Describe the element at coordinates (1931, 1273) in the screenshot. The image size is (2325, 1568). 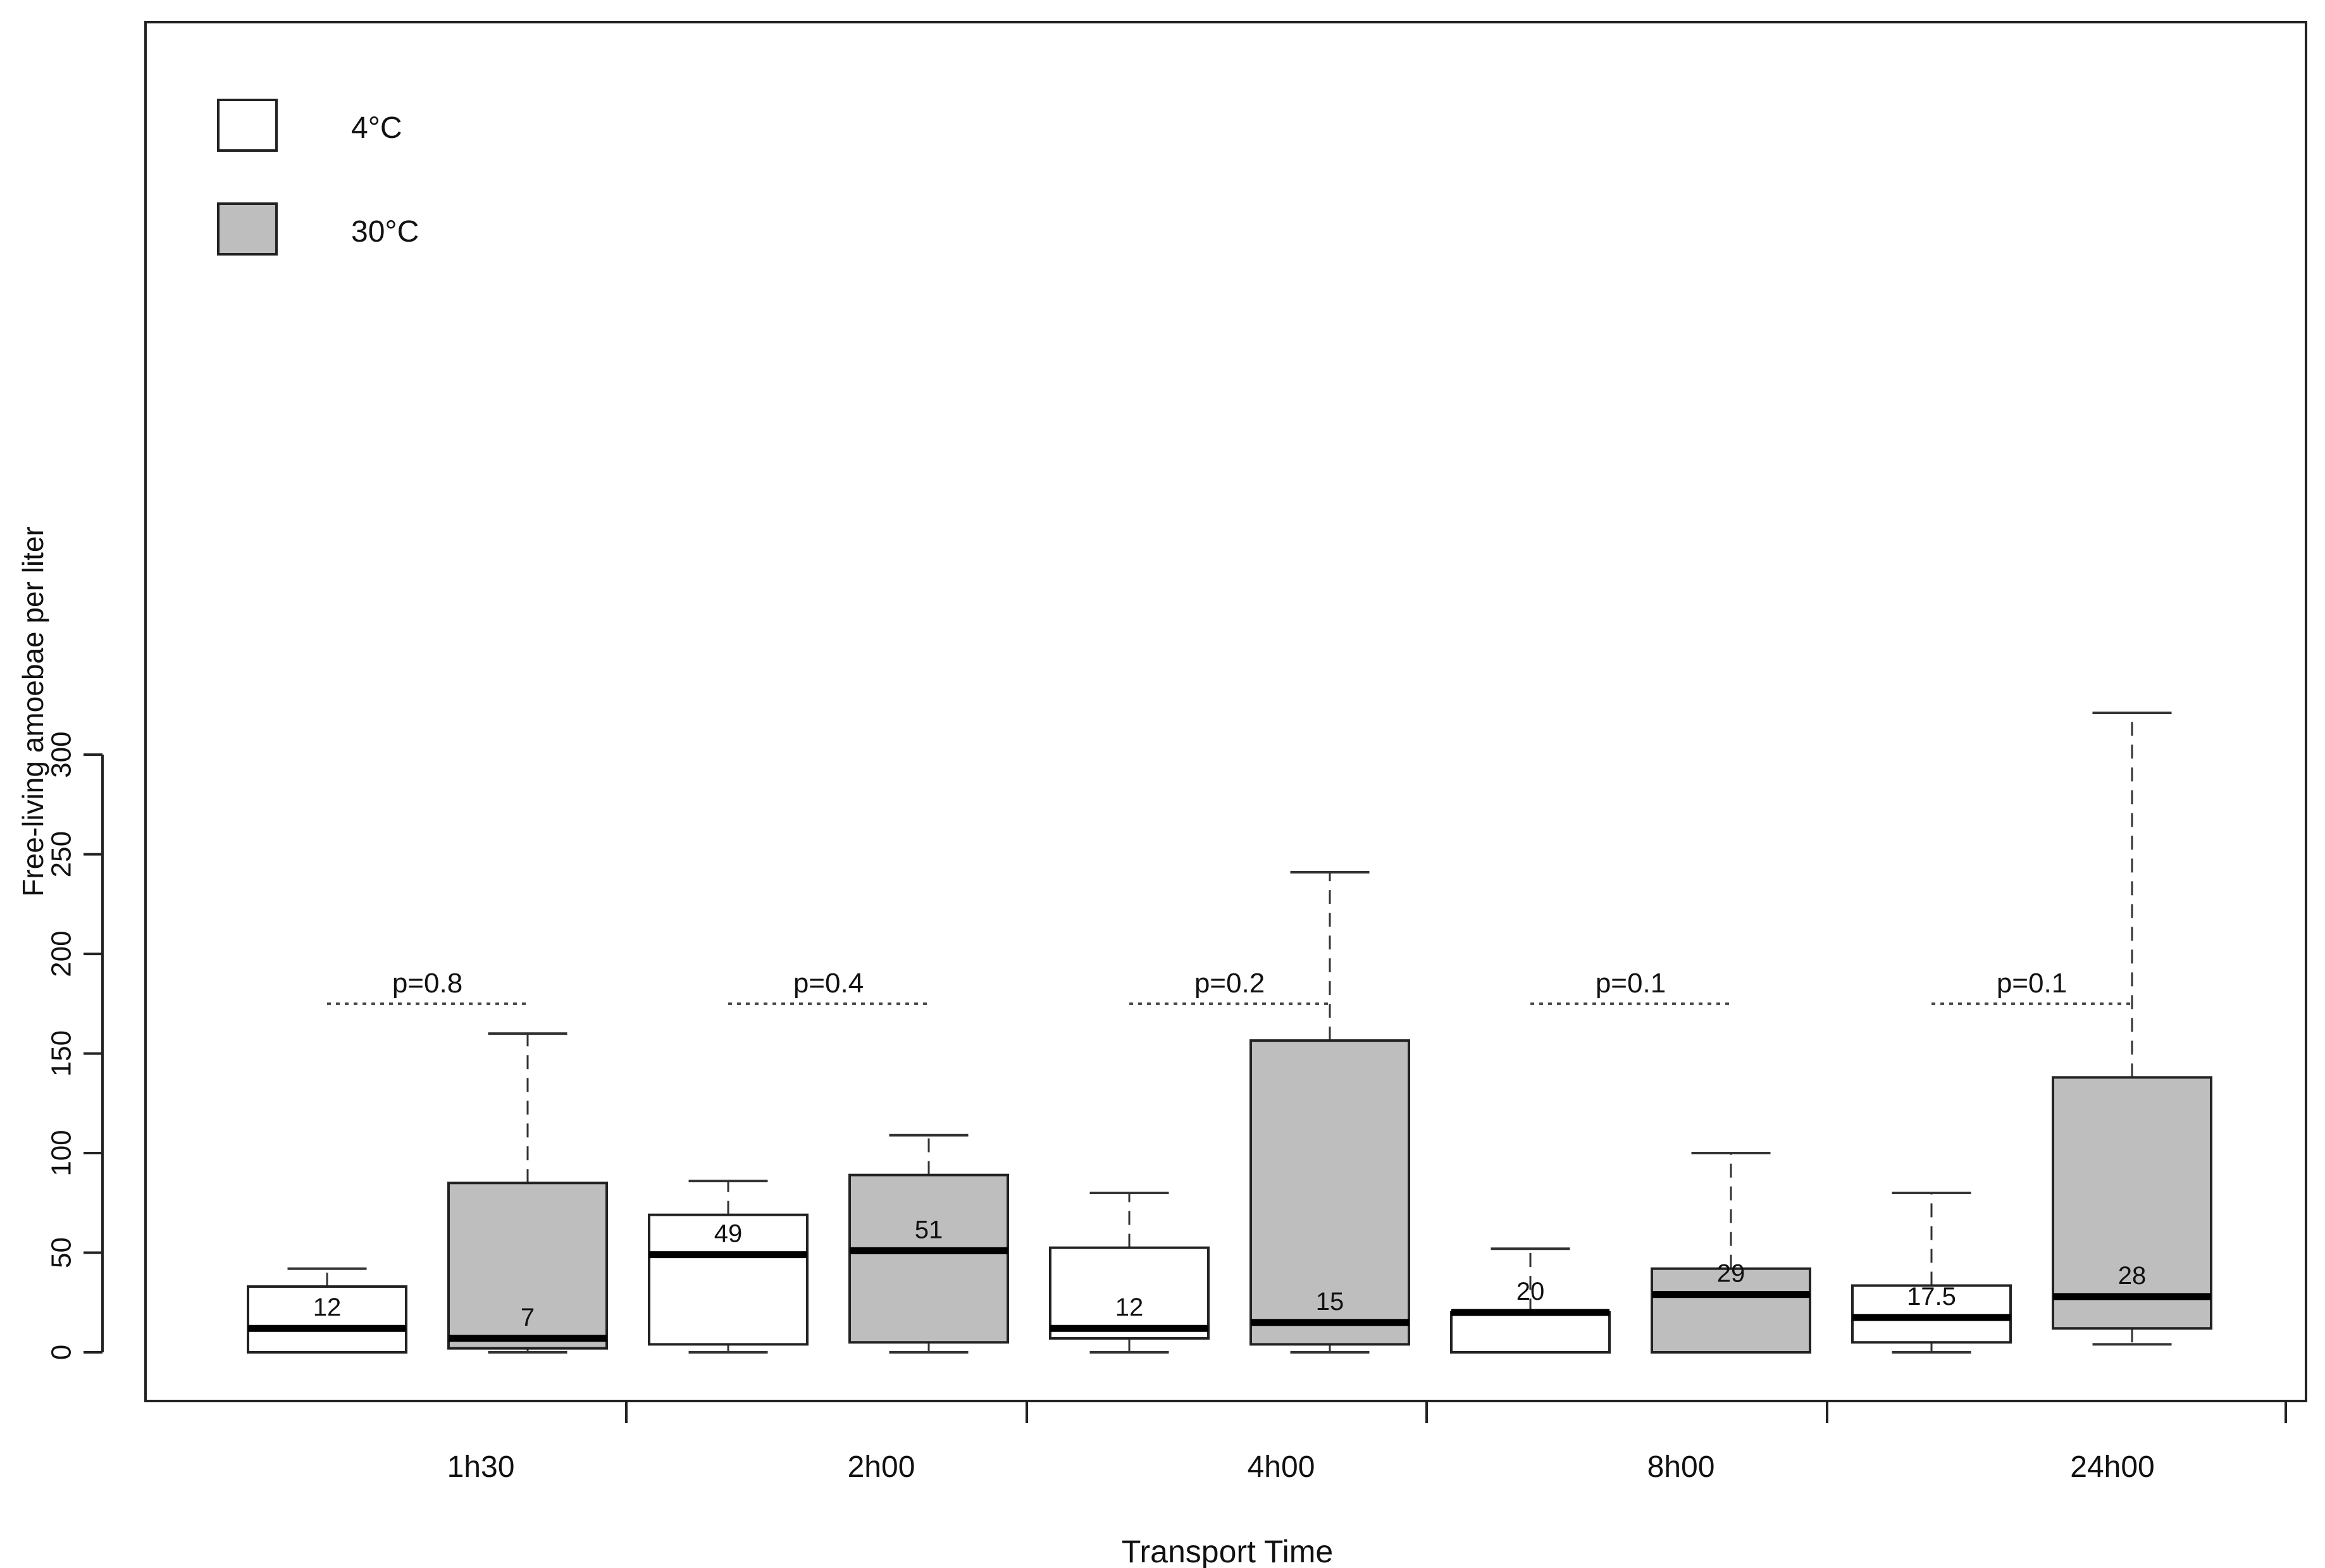
I see `box-24h00-4c: 17.5` at that location.